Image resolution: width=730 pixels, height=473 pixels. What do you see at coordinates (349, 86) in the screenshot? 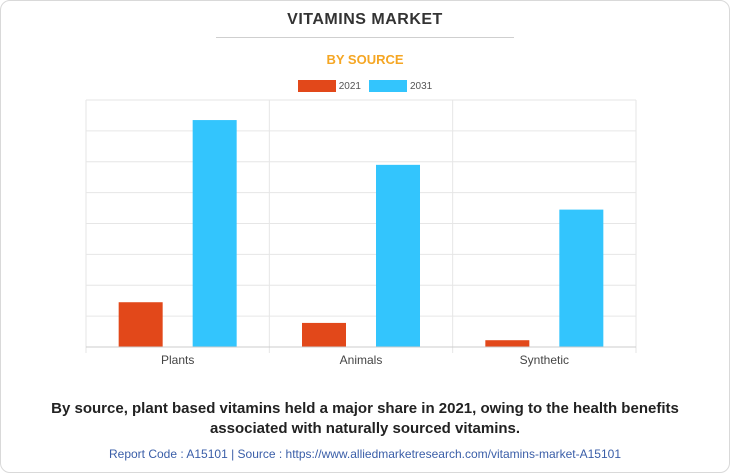
I see `legend-label-2021: 2021` at bounding box center [349, 86].